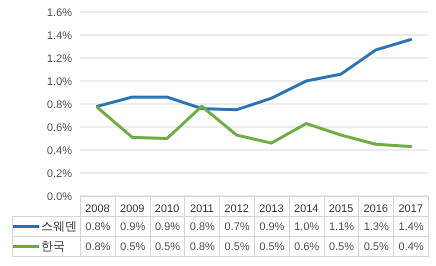 The width and height of the screenshot is (436, 266). What do you see at coordinates (271, 208) in the screenshot?
I see `x-tick-label: 2013` at bounding box center [271, 208].